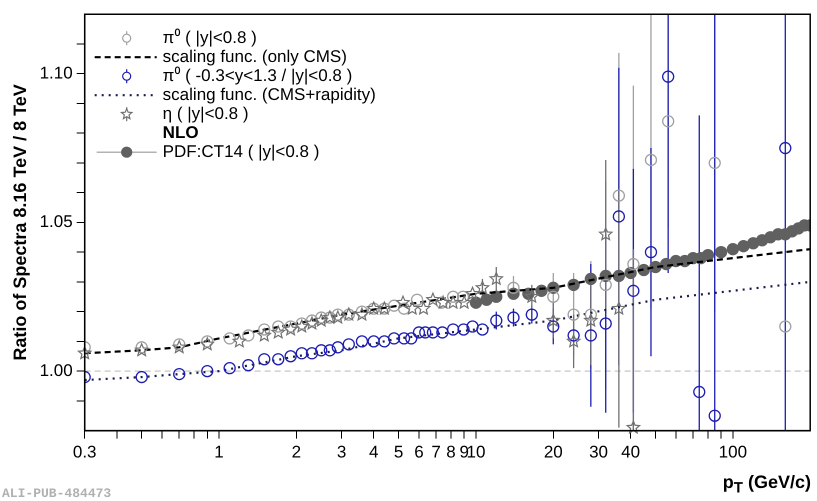 Image resolution: width=817 pixels, height=501 pixels. I want to click on legend-label: π⁰ ( -0.3<y<1.3 / |y|<0.8 ), so click(257, 75).